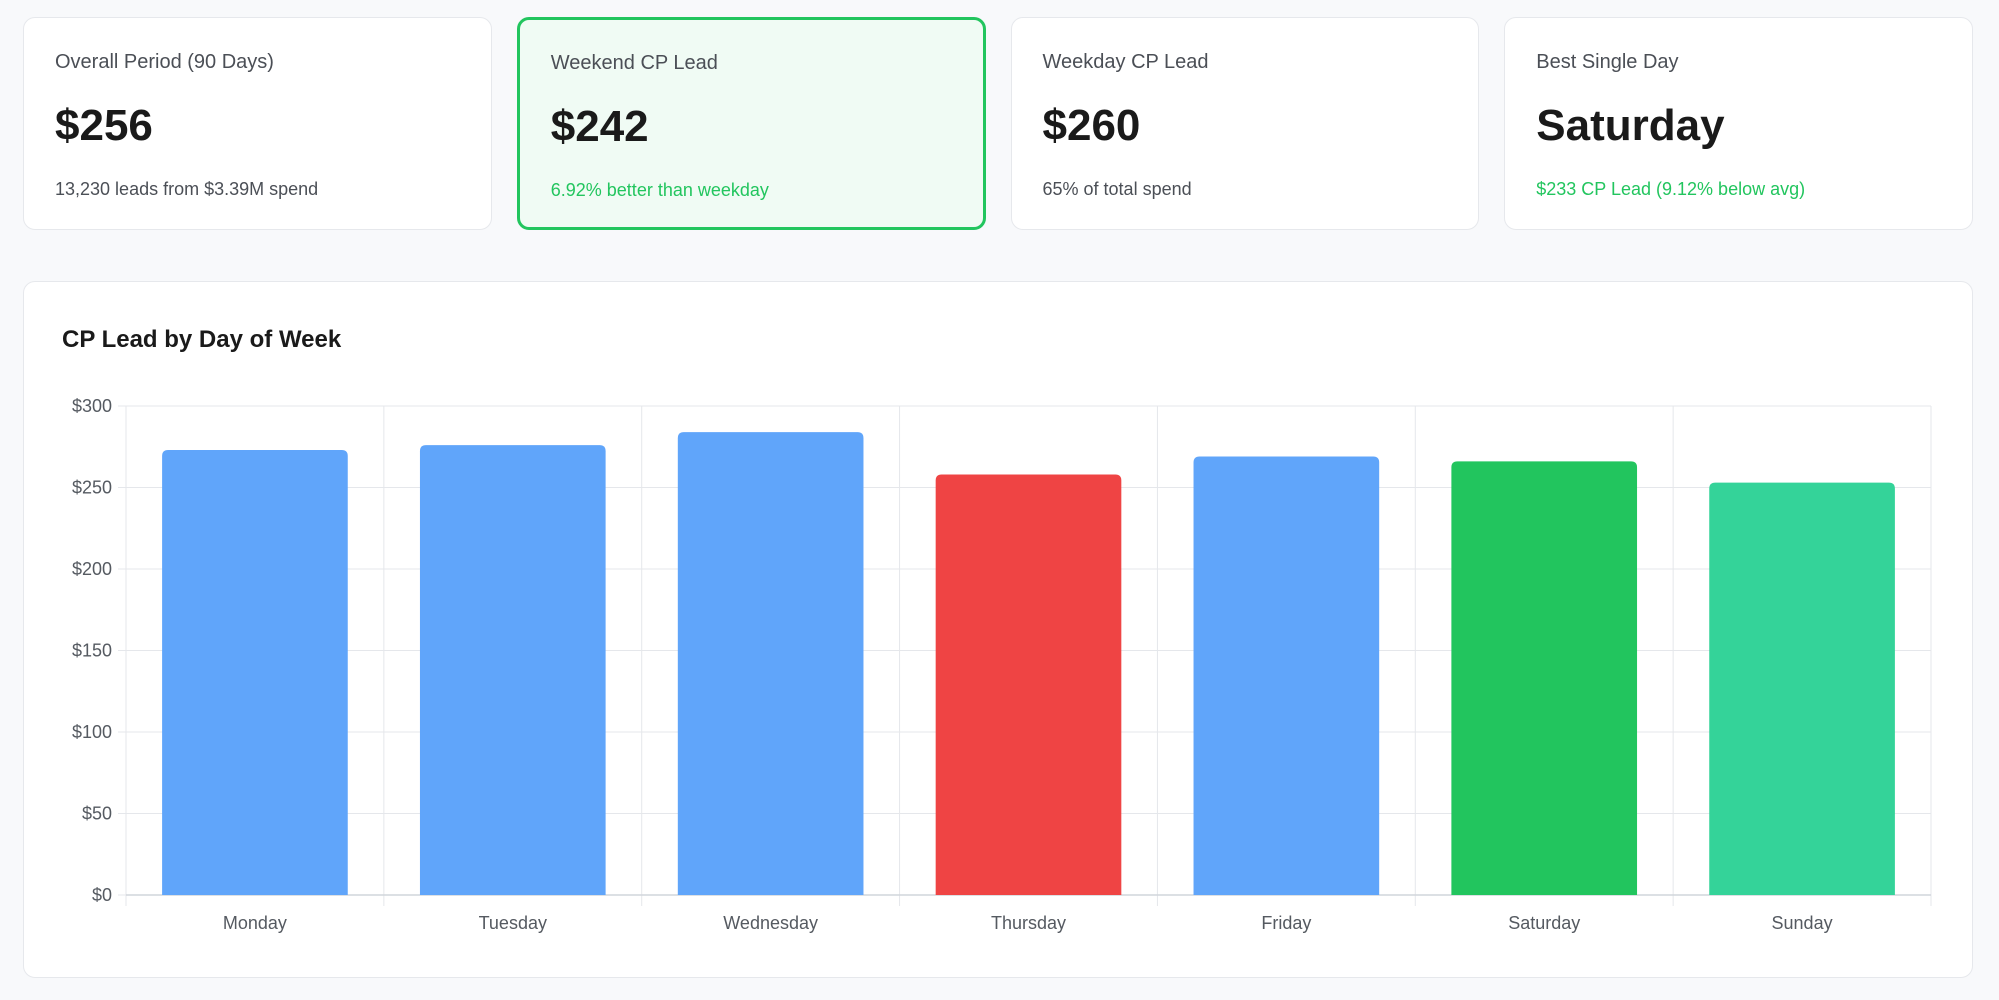 The image size is (1999, 1000). Describe the element at coordinates (1125, 62) in the screenshot. I see `card-label: Weekday CP Lead` at that location.